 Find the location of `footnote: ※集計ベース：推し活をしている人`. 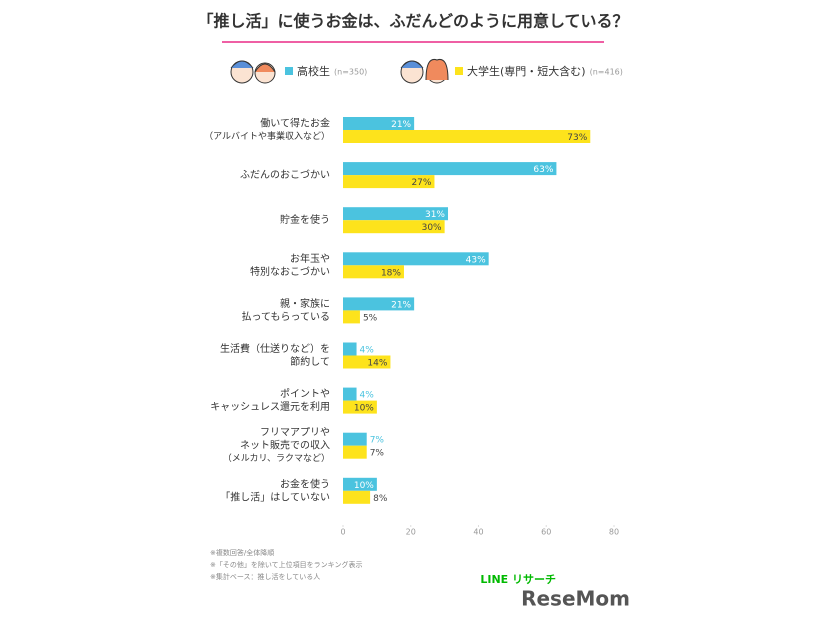

footnote: ※集計ベース：推し活をしている人 is located at coordinates (265, 576).